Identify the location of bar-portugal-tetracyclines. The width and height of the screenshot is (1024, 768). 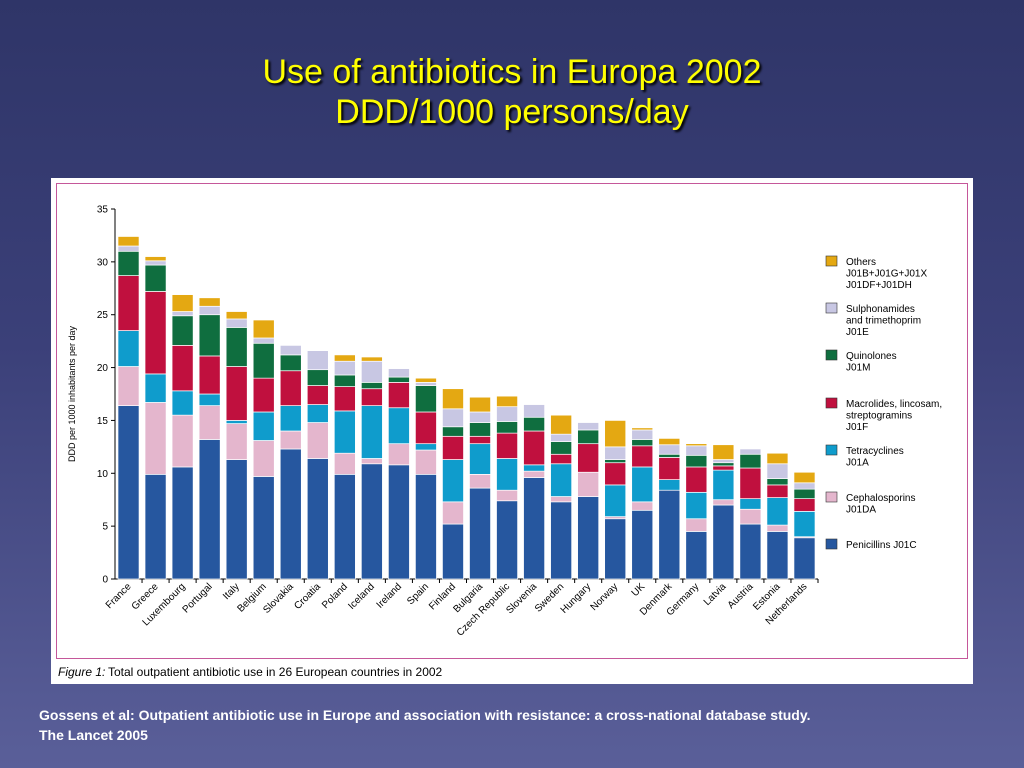
(209, 399).